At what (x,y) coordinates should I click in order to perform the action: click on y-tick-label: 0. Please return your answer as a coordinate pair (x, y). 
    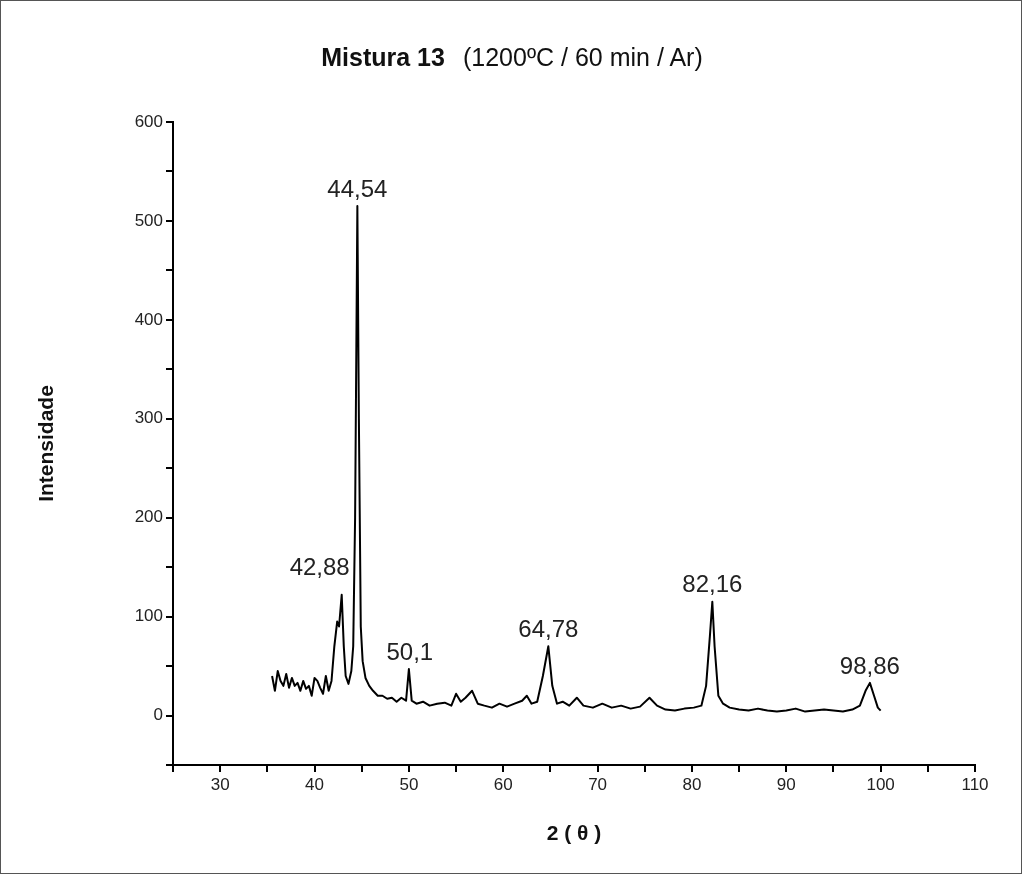
    Looking at the image, I should click on (158, 715).